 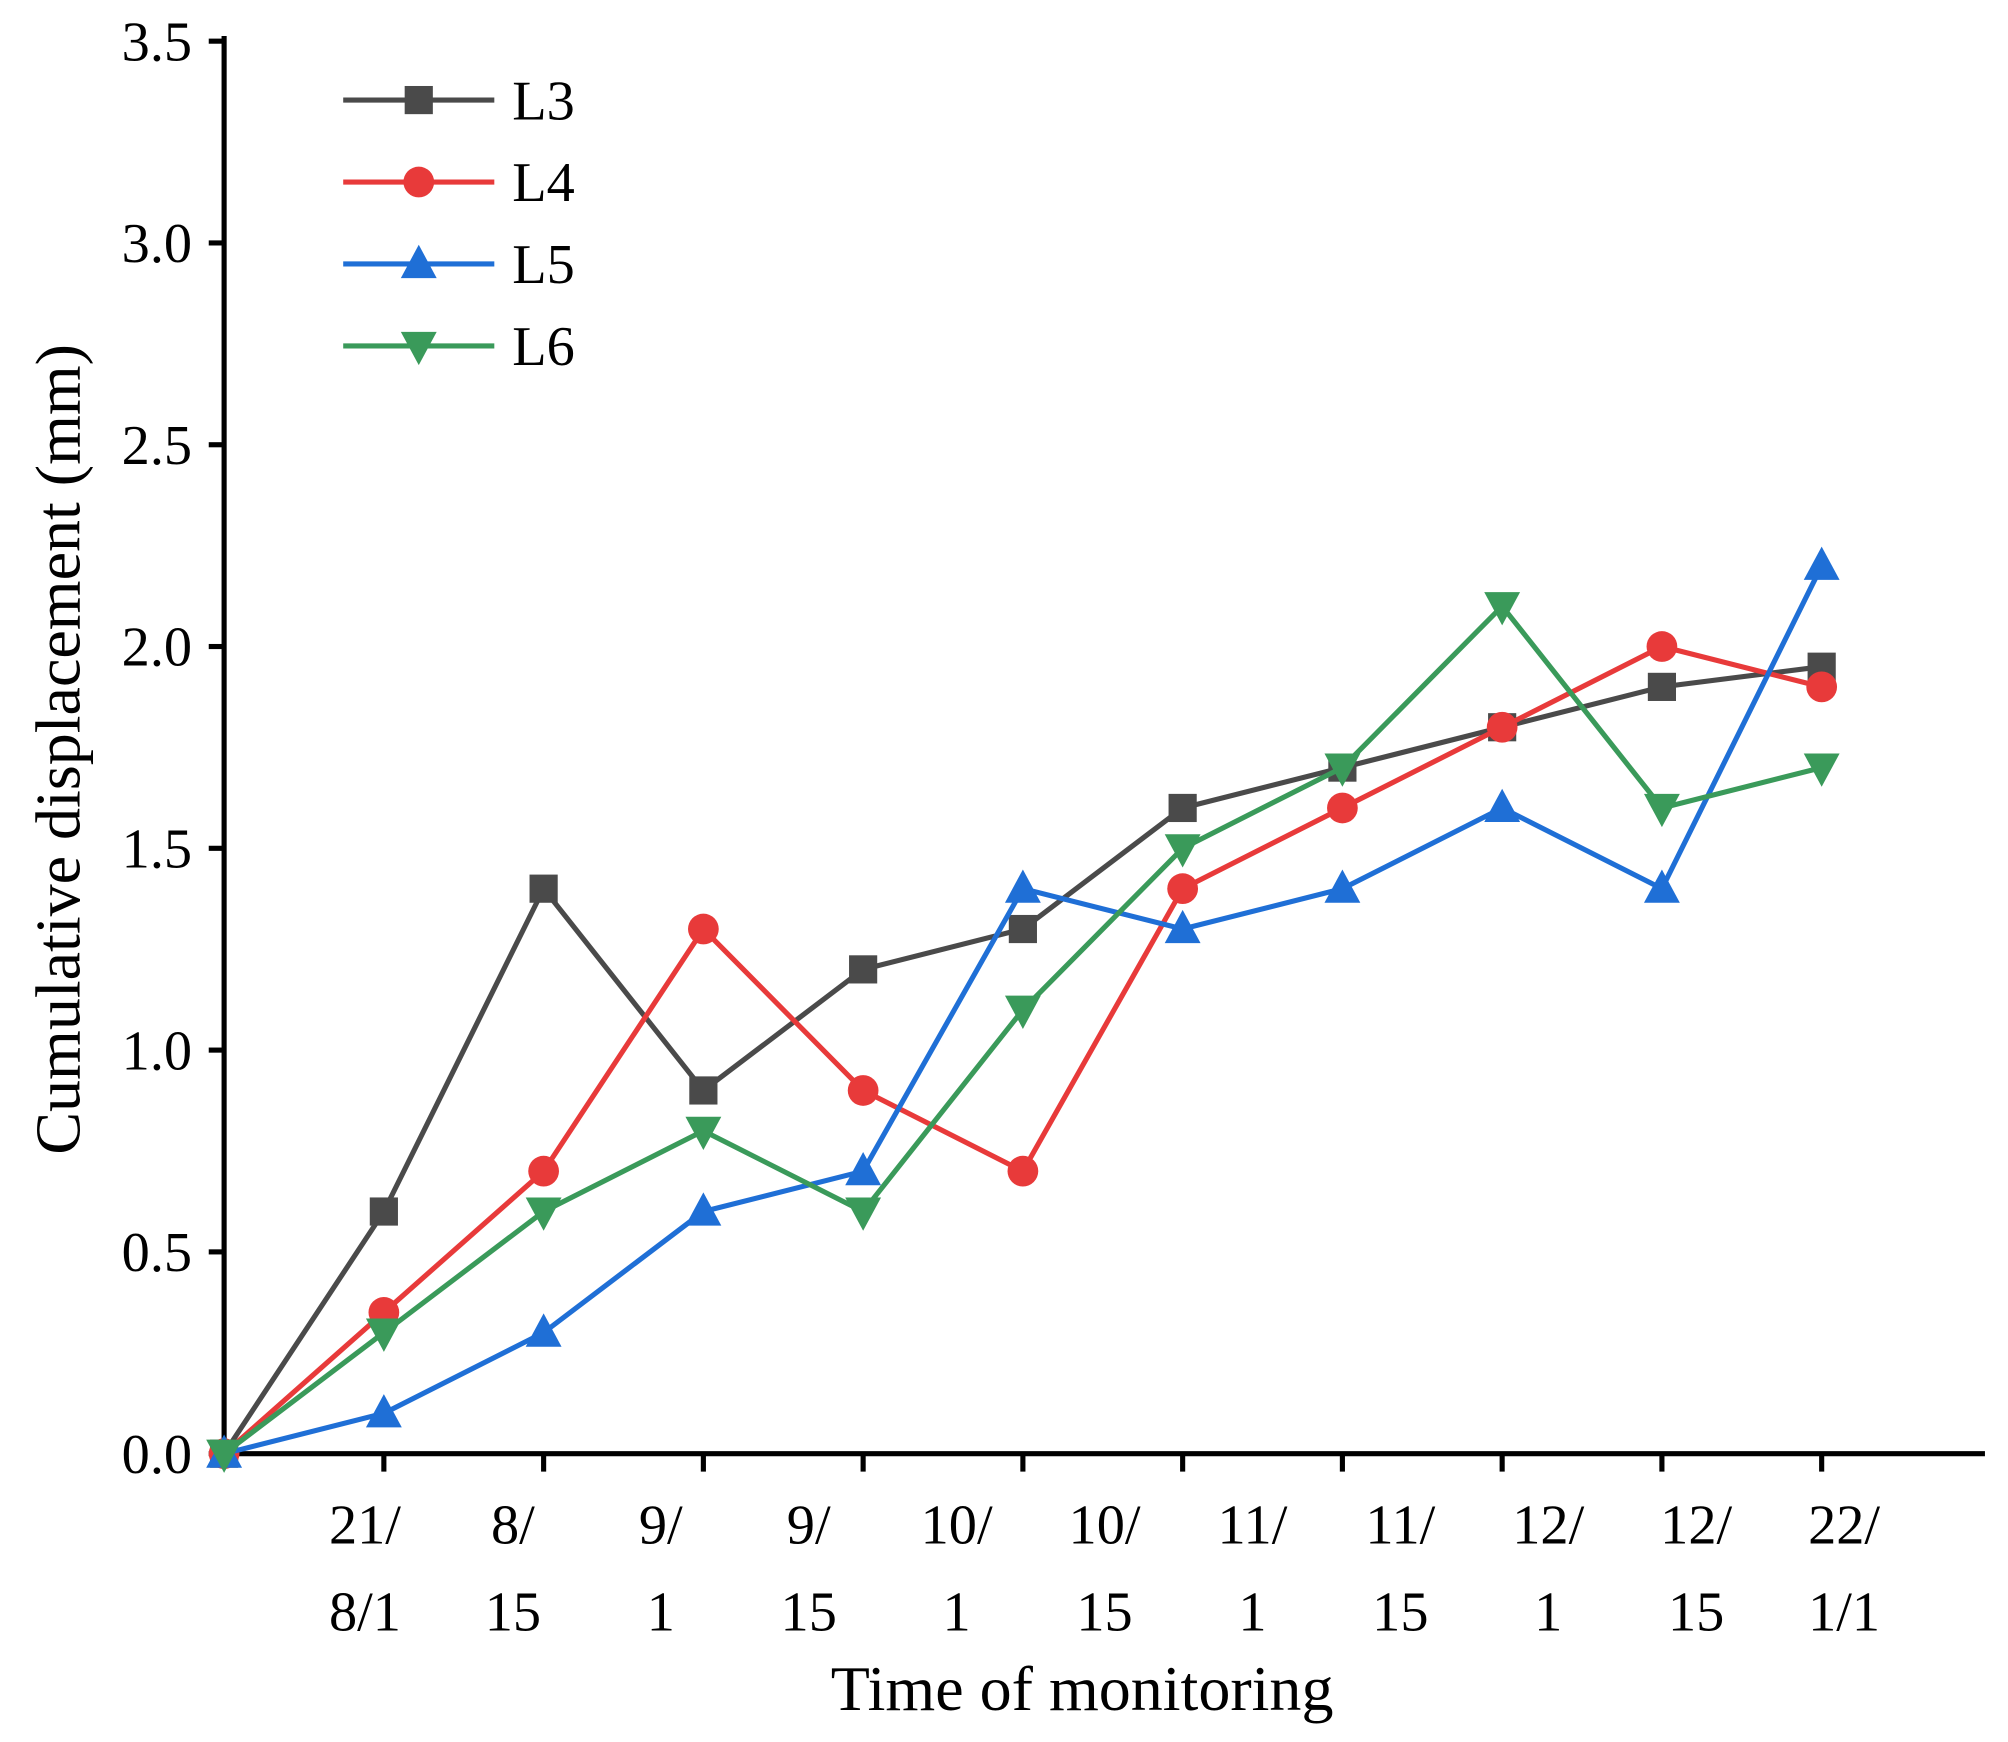 I want to click on legend-label: L3, so click(x=543, y=101).